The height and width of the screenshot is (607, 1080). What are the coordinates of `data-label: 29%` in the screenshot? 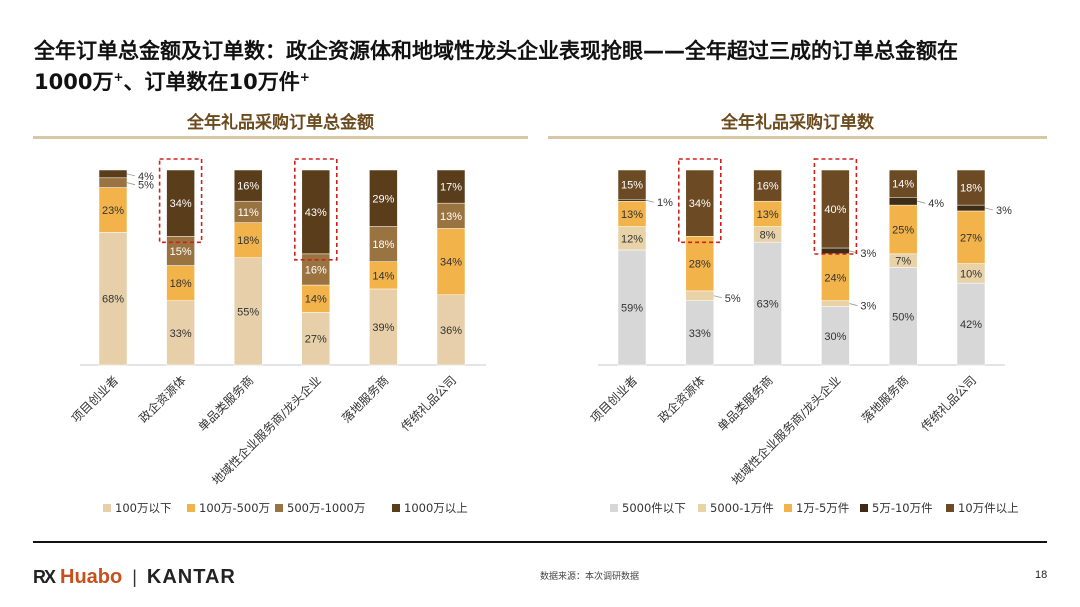 It's located at (383, 199).